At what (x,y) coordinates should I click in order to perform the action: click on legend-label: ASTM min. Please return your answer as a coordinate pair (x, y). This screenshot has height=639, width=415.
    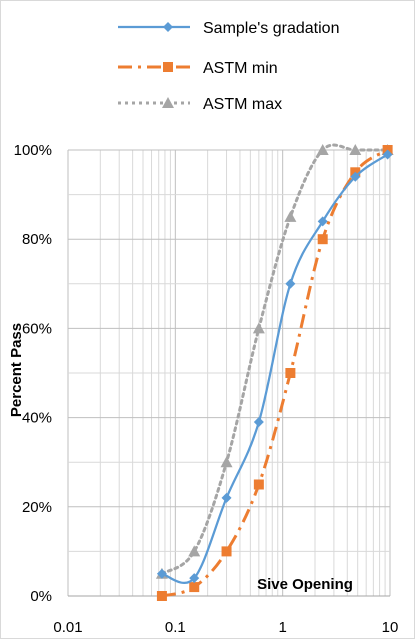
    Looking at the image, I should click on (240, 68).